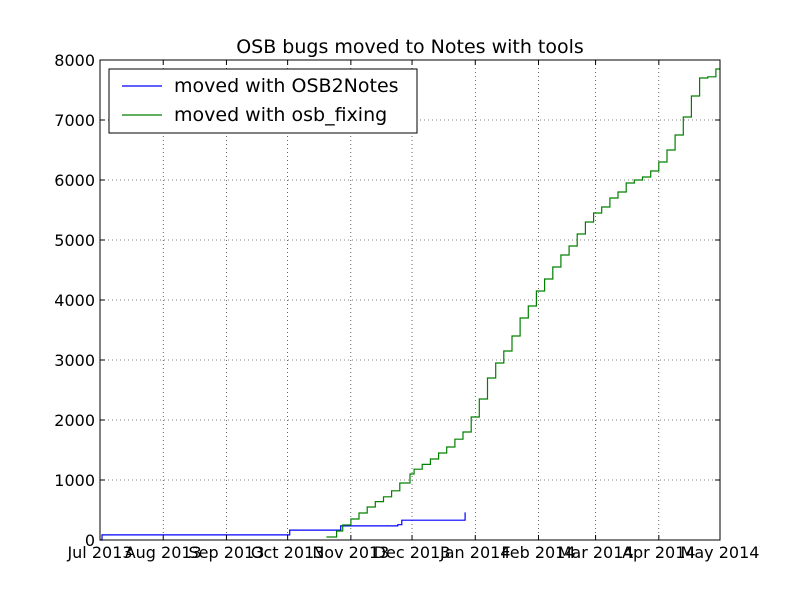 Image resolution: width=800 pixels, height=600 pixels. Describe the element at coordinates (74, 420) in the screenshot. I see `y-tick-label: 2000` at that location.